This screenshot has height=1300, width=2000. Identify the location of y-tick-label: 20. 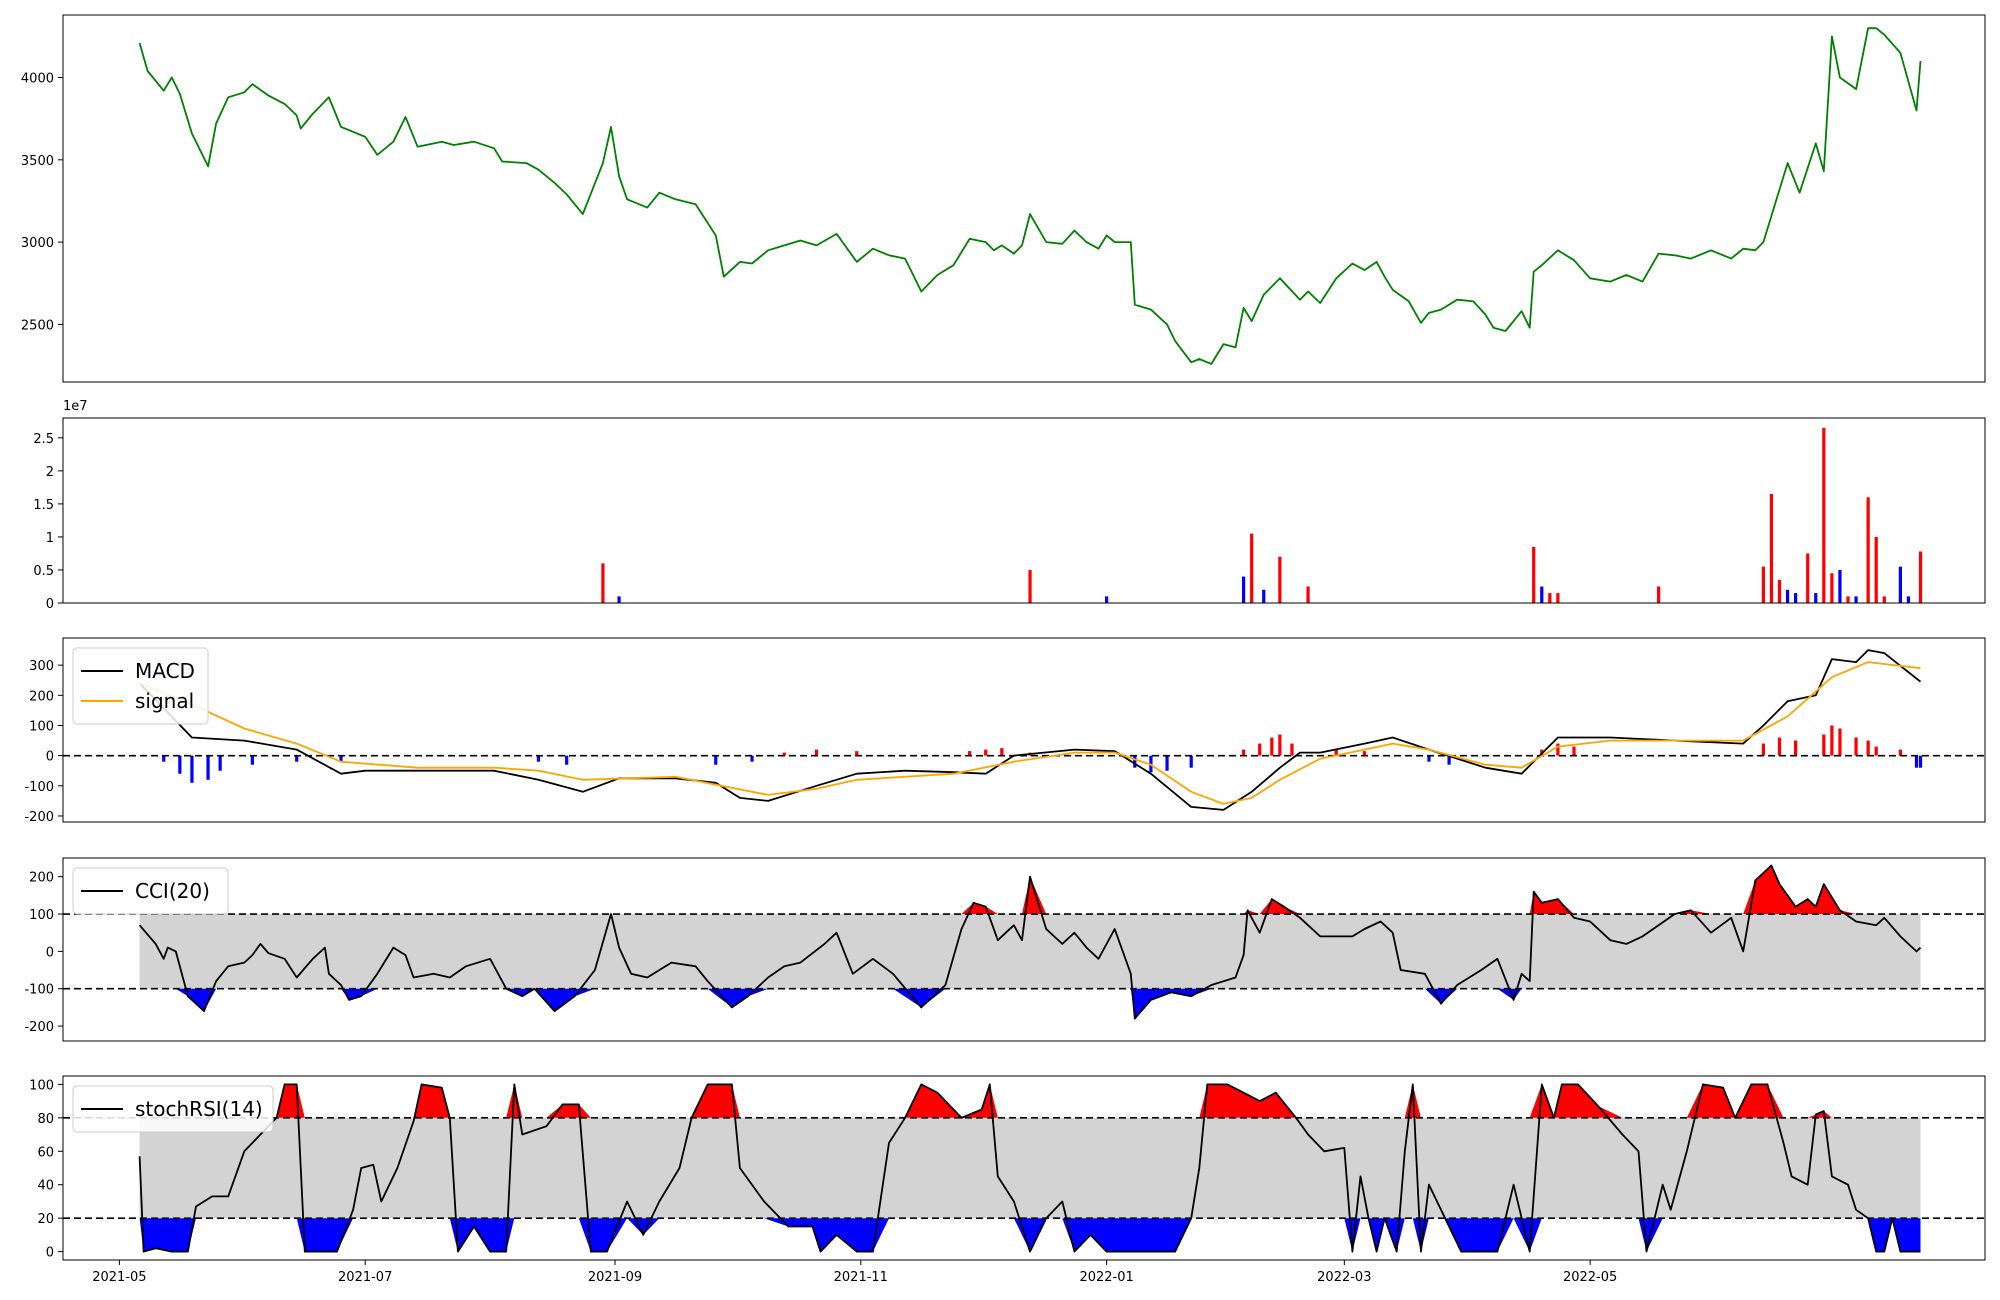
(45, 1219).